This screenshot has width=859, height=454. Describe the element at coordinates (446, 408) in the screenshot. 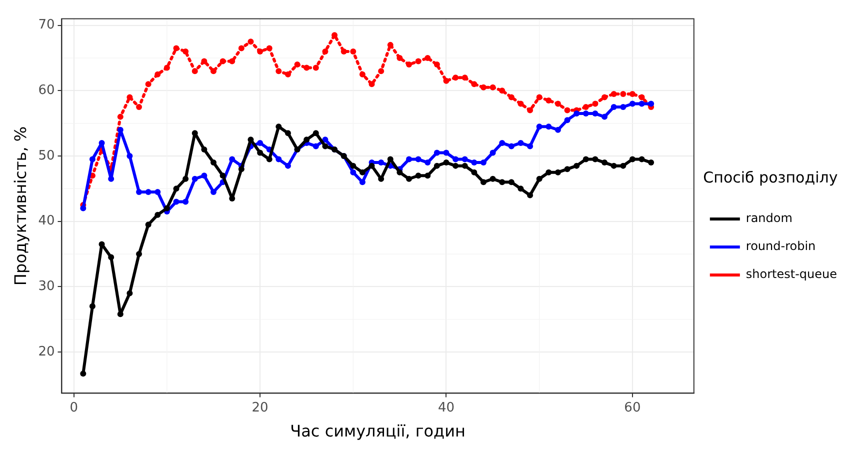

I see `x-tick-label: 40` at that location.